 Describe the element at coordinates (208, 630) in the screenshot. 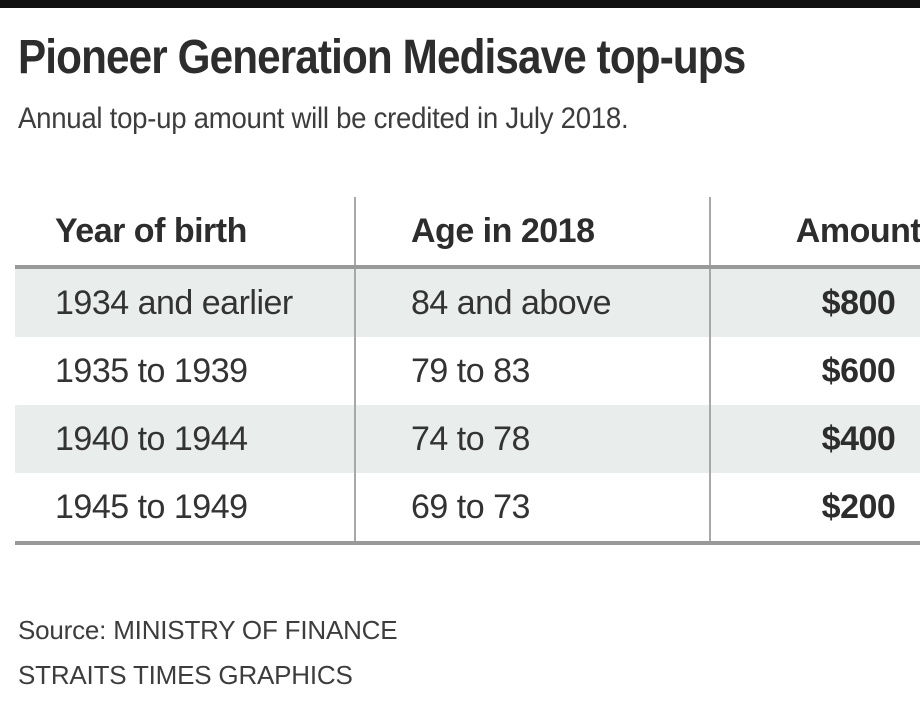

I see `source-line: Source: MINISTRY OF FINANCE` at that location.